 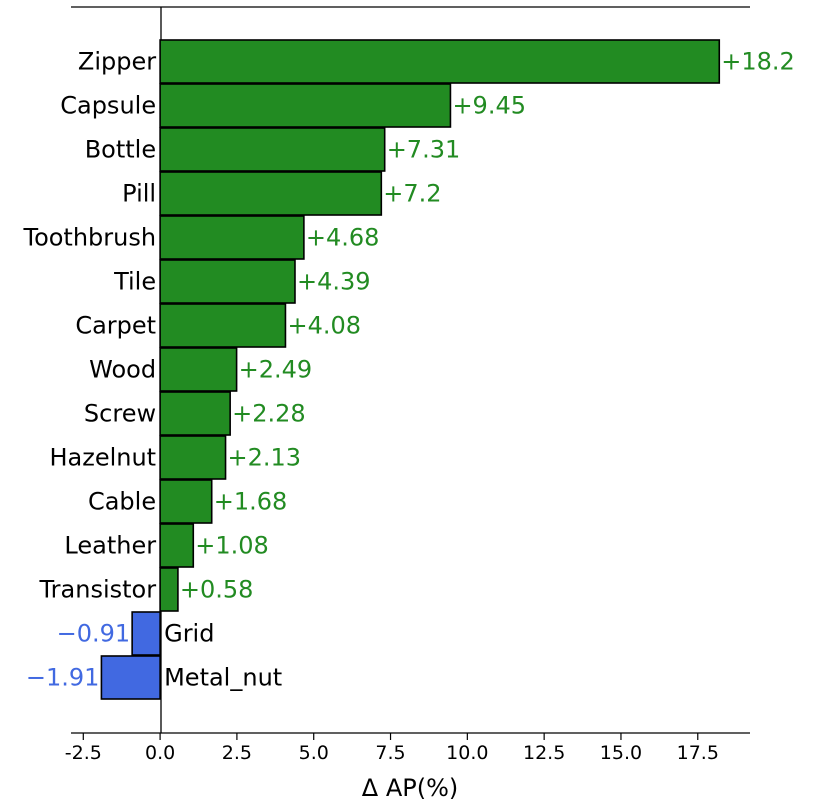 What do you see at coordinates (120, 414) in the screenshot?
I see `category-label: Screw` at bounding box center [120, 414].